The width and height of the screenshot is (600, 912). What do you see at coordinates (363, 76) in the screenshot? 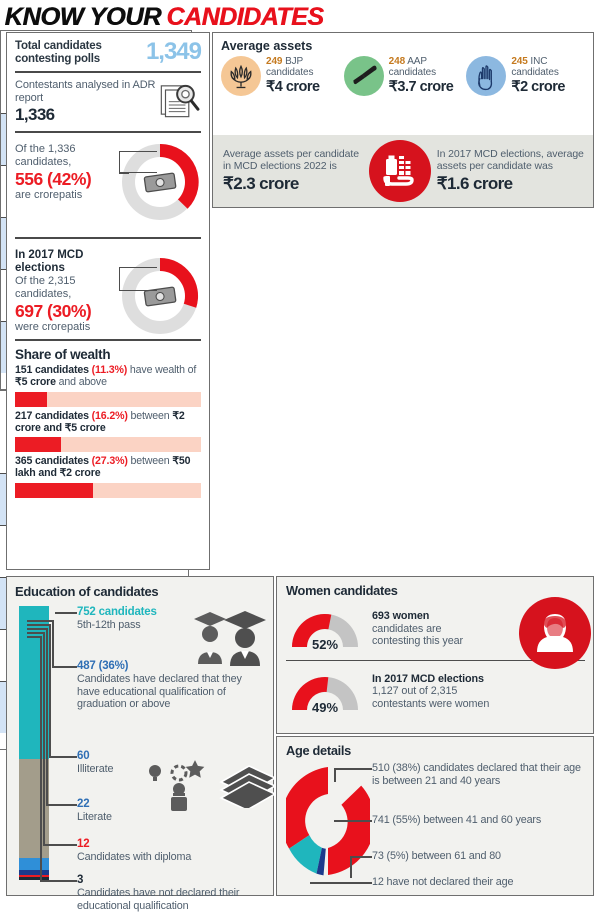
I see `broom-icon` at bounding box center [363, 76].